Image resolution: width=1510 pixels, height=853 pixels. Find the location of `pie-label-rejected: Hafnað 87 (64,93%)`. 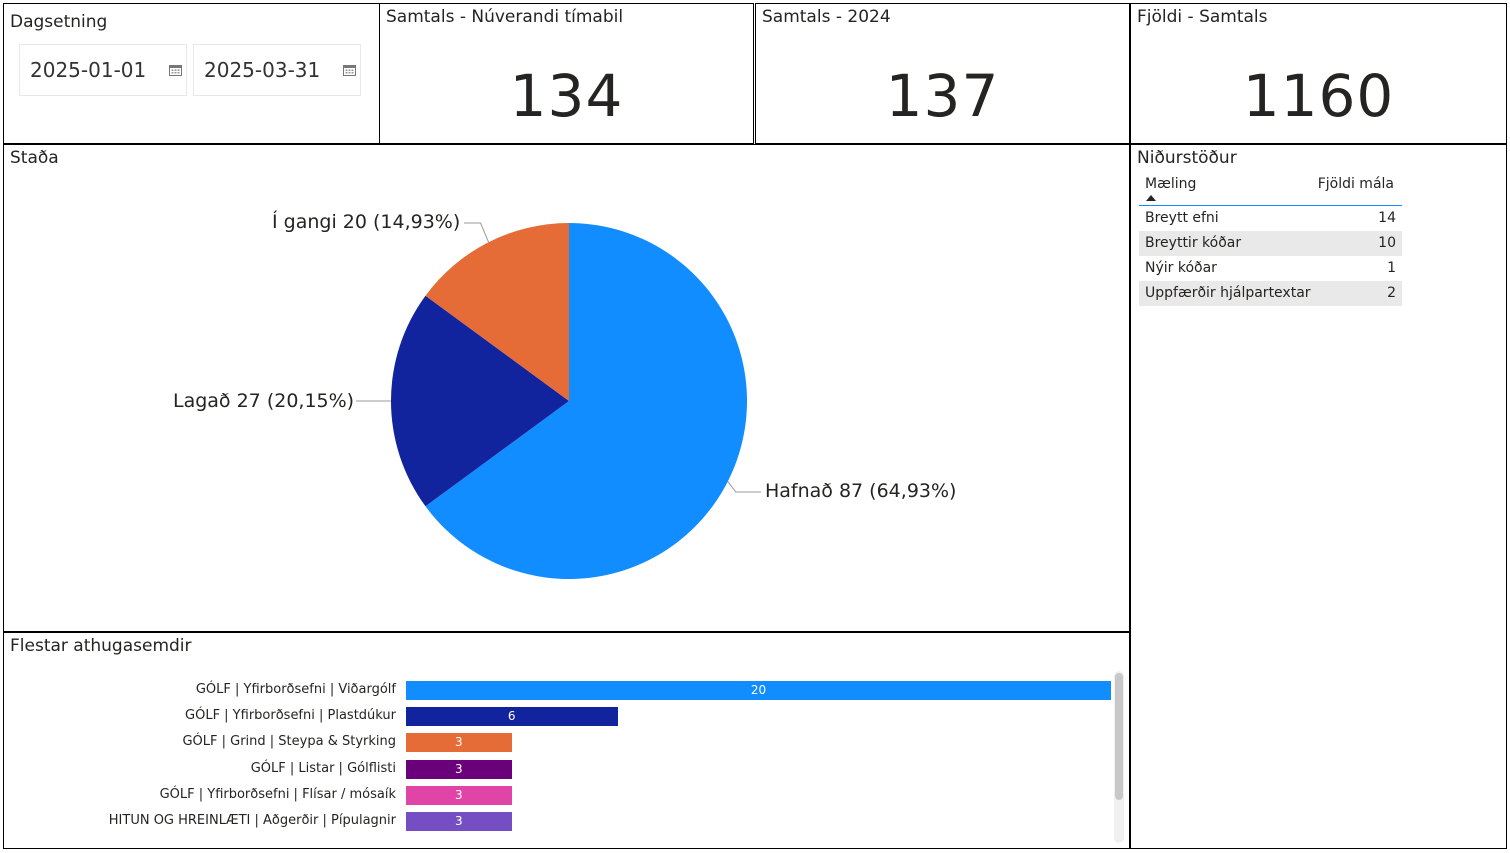

pie-label-rejected: Hafnað 87 (64,93%) is located at coordinates (861, 491).